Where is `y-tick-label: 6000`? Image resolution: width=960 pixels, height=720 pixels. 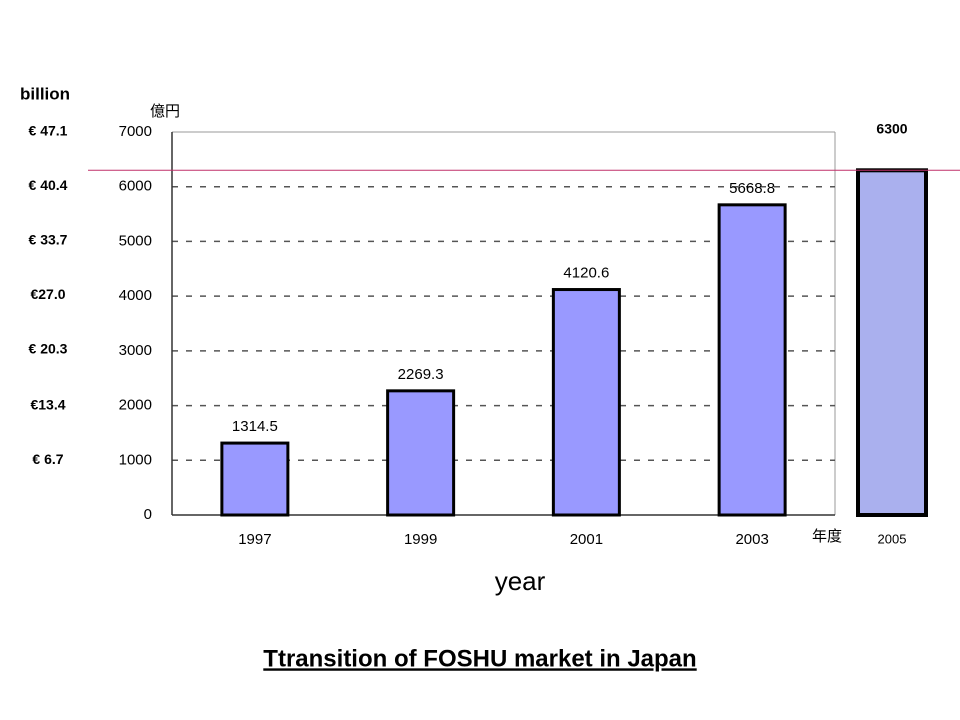 y-tick-label: 6000 is located at coordinates (135, 186).